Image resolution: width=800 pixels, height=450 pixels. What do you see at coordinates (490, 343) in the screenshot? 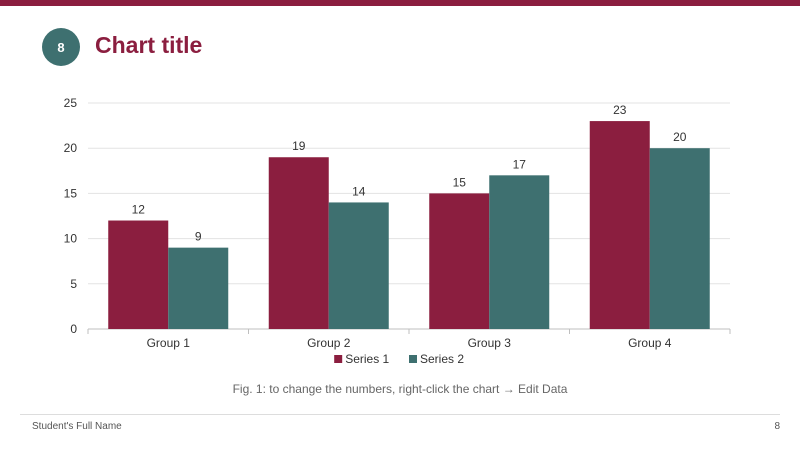
I see `x-tick-label: Group 3` at bounding box center [490, 343].